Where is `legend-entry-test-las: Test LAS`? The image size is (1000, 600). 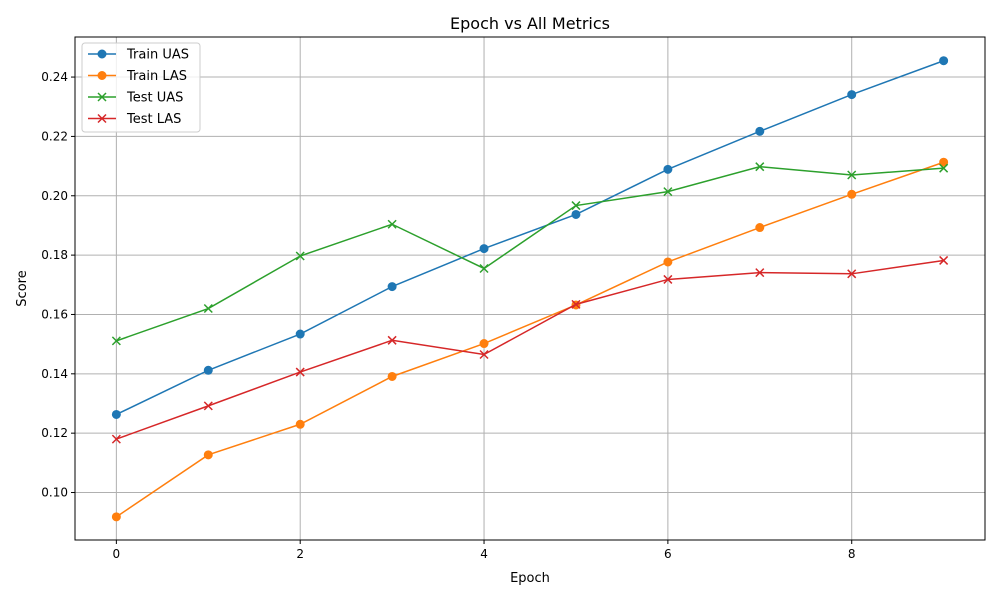 legend-entry-test-las: Test LAS is located at coordinates (134, 119).